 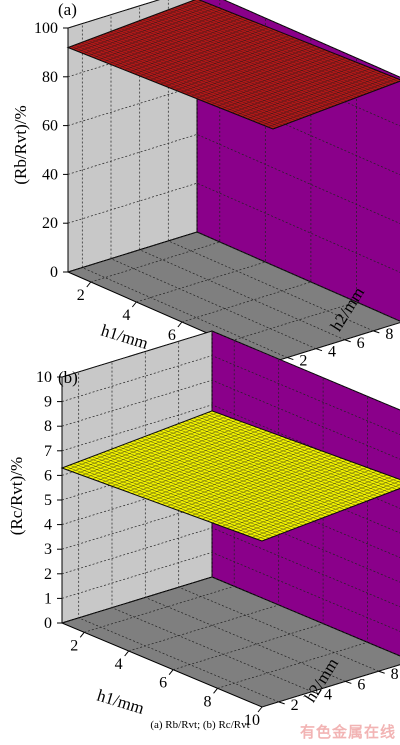 What do you see at coordinates (50, 174) in the screenshot?
I see `z-tick-label: 40` at bounding box center [50, 174].